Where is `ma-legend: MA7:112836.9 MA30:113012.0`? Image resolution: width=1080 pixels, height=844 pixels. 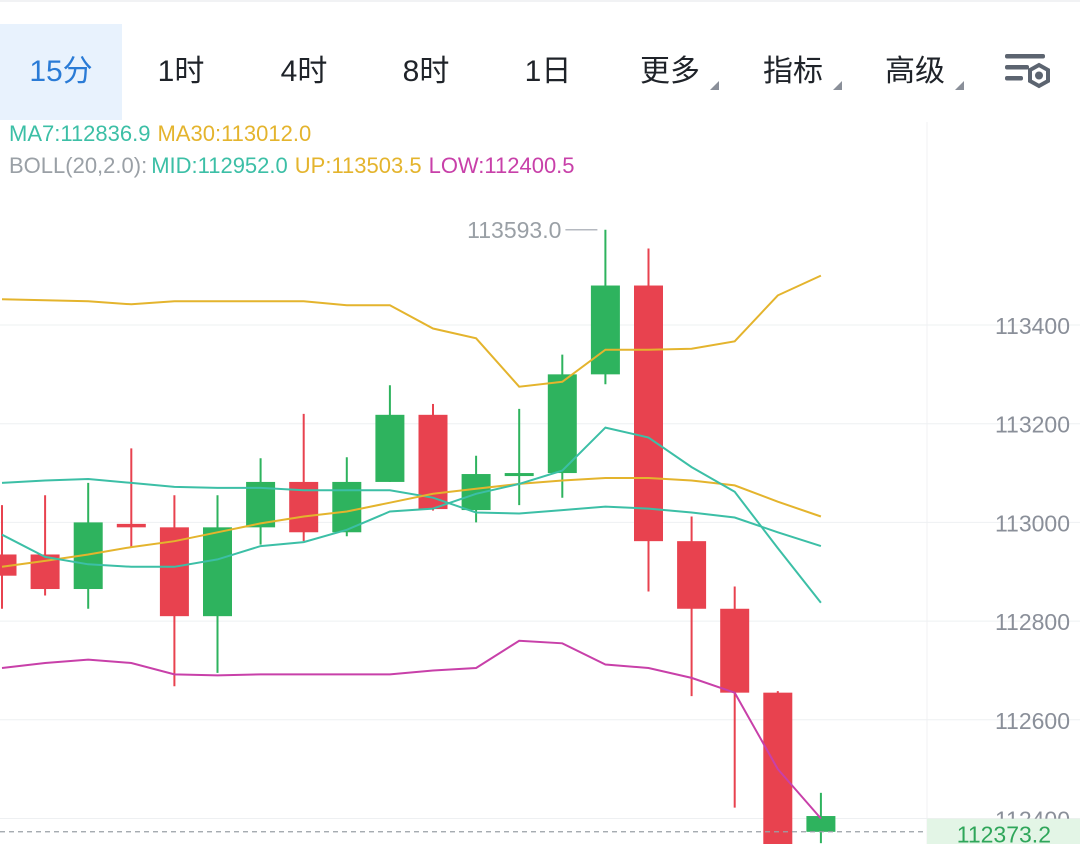
ma-legend: MA7:112836.9 MA30:113012.0 is located at coordinates (163, 134).